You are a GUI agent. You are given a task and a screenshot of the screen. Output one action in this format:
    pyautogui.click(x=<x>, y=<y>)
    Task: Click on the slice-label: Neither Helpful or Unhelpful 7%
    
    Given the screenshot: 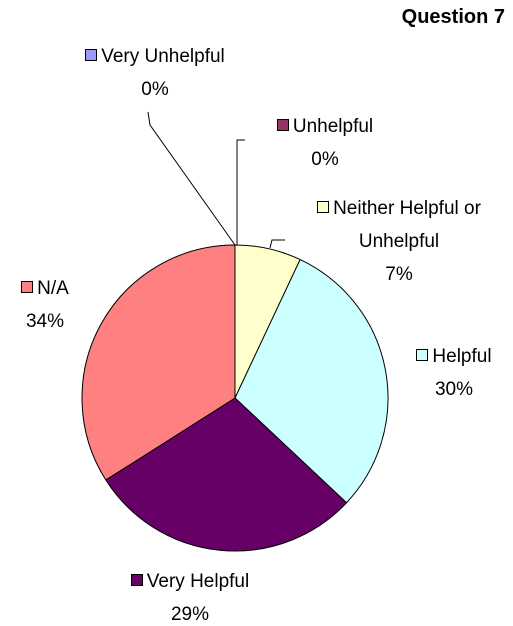 What is the action you would take?
    pyautogui.click(x=399, y=241)
    